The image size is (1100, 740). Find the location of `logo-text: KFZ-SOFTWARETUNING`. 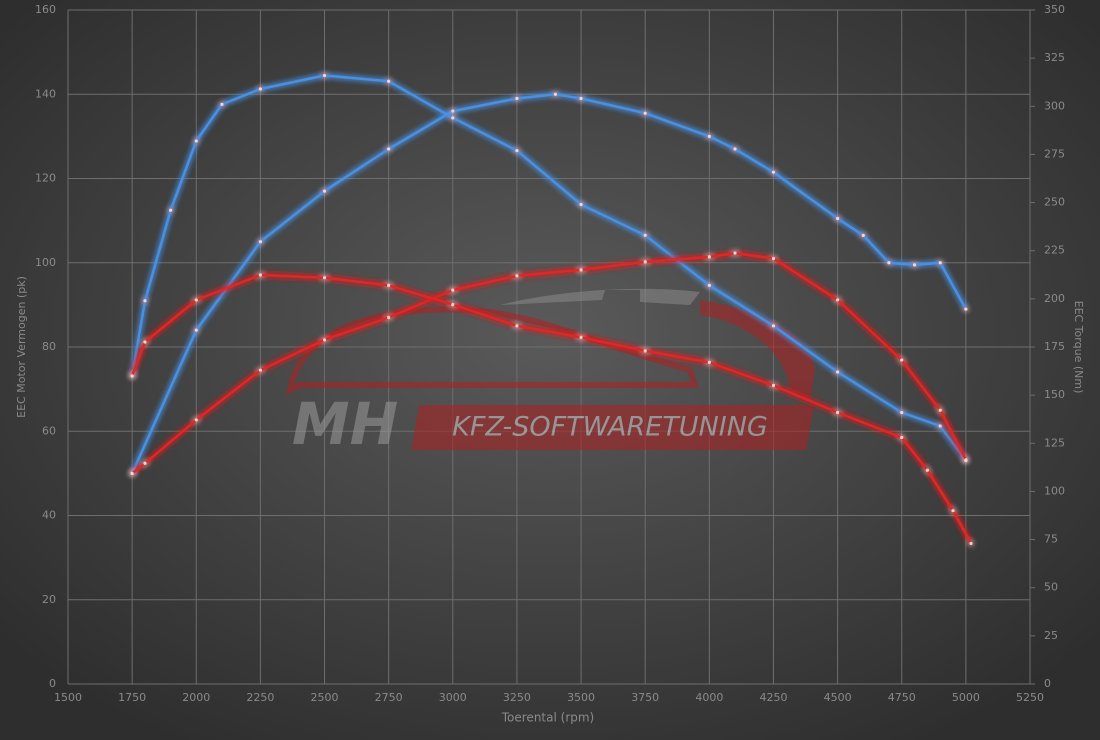

logo-text: KFZ-SOFTWARETUNING is located at coordinates (610, 427).